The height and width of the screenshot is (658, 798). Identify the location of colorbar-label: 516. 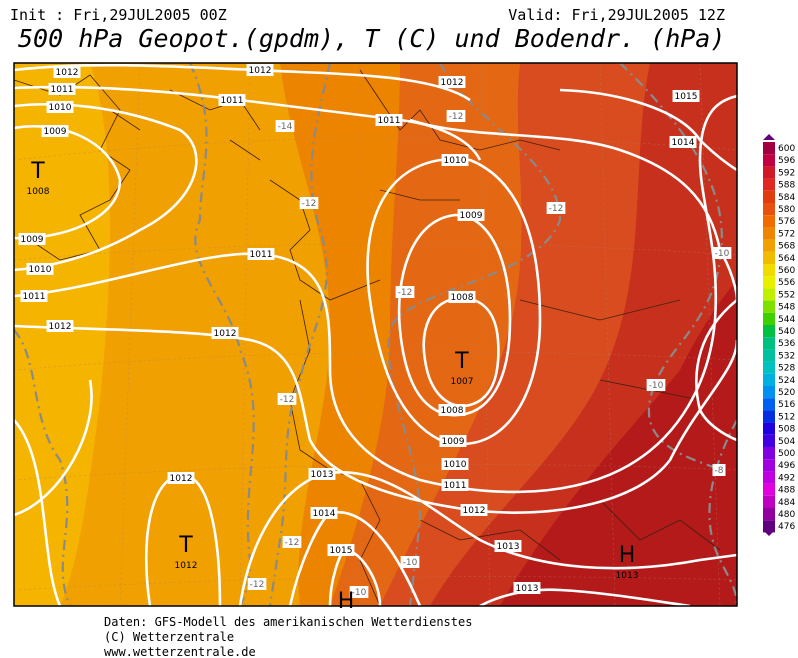
(786, 405).